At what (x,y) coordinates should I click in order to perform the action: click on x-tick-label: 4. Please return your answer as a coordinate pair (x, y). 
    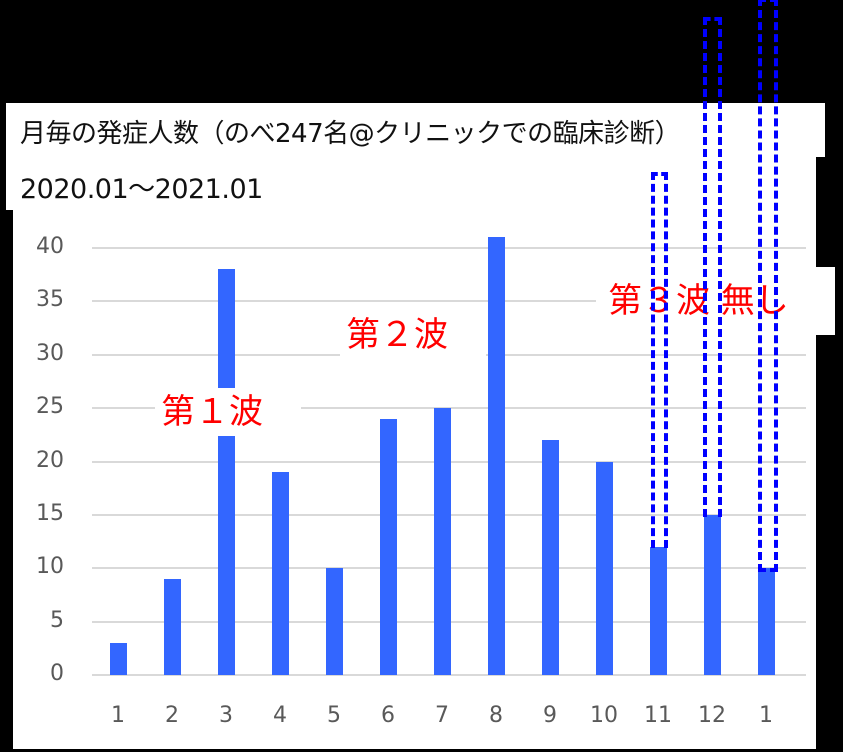
    Looking at the image, I should click on (280, 715).